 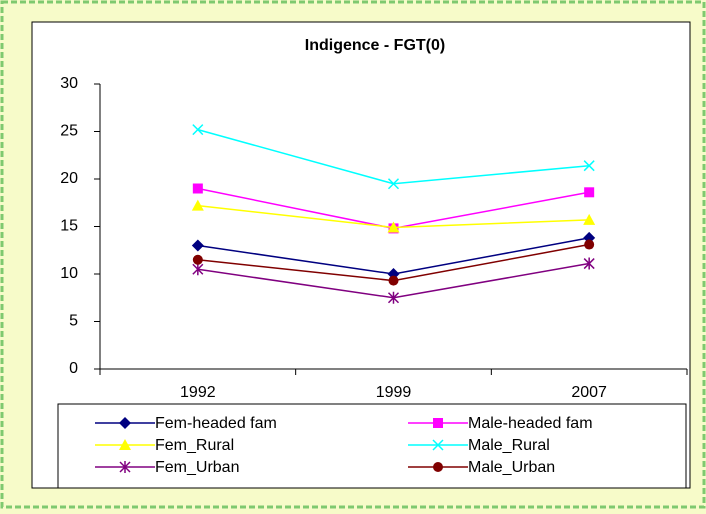 What do you see at coordinates (511, 467) in the screenshot?
I see `legend-label: Male_Urban` at bounding box center [511, 467].